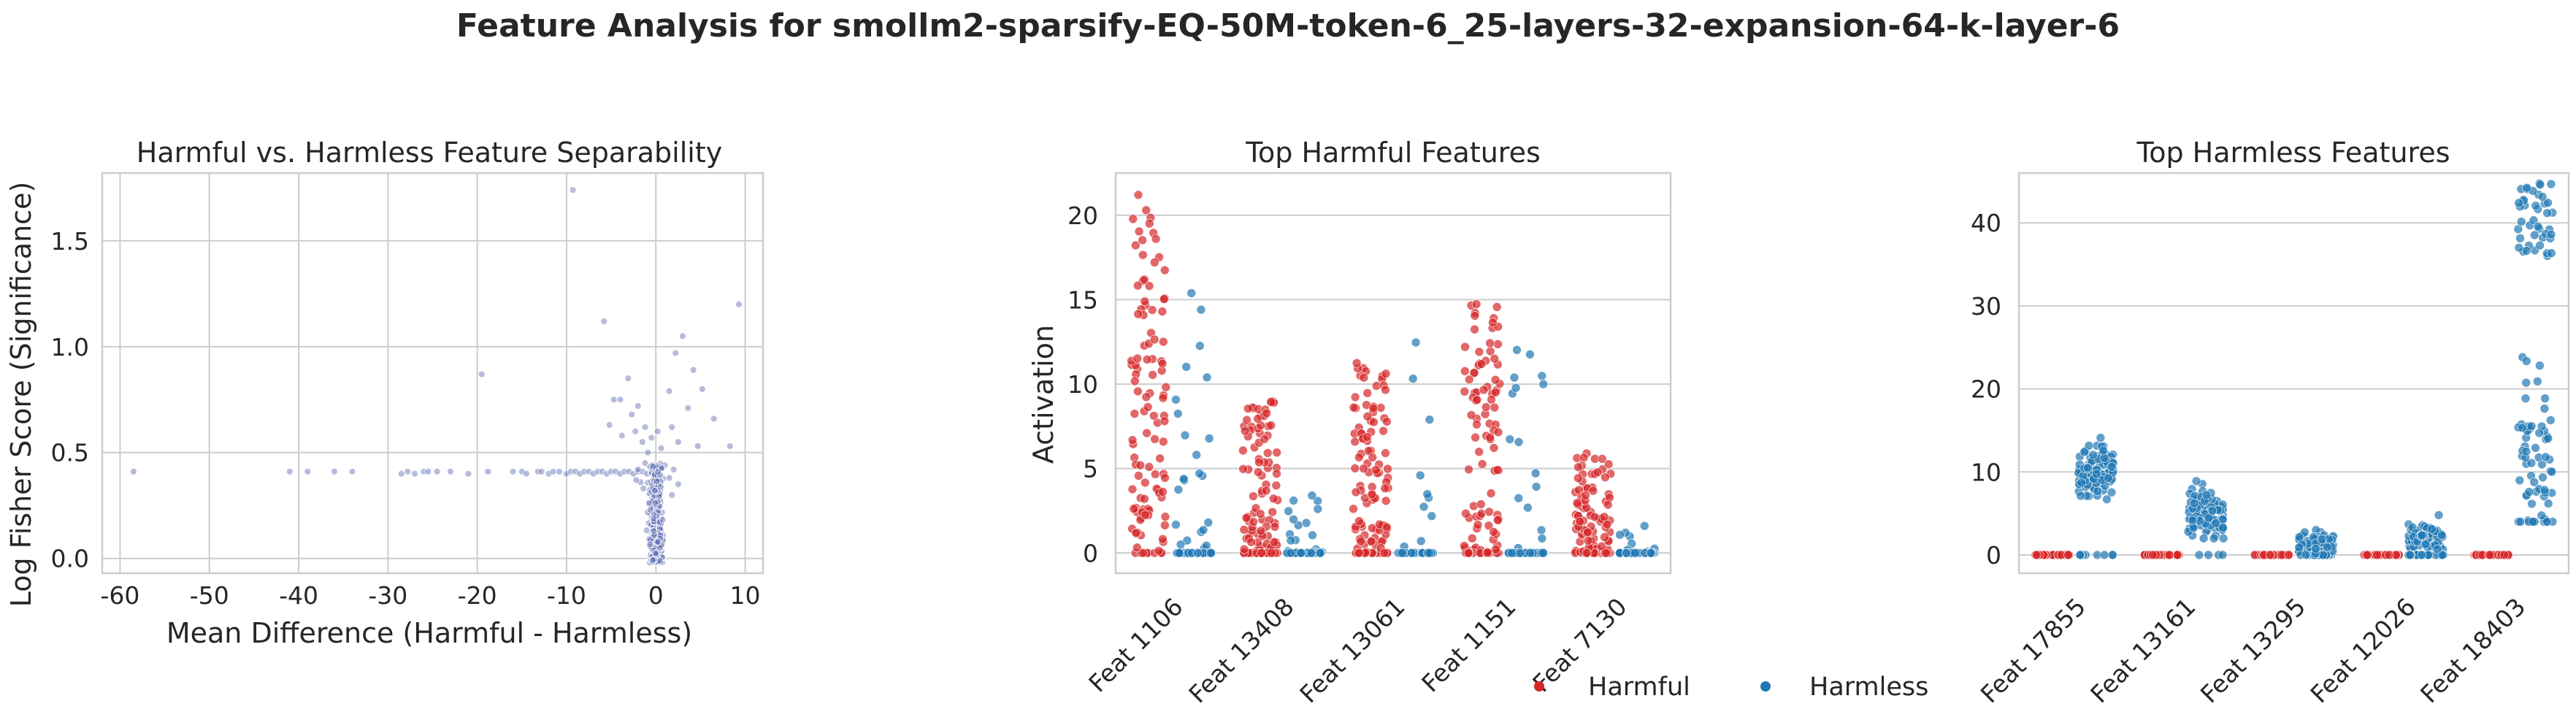  Describe the element at coordinates (1241, 650) in the screenshot. I see `harmful-xtick-1: Feat 13408` at that location.